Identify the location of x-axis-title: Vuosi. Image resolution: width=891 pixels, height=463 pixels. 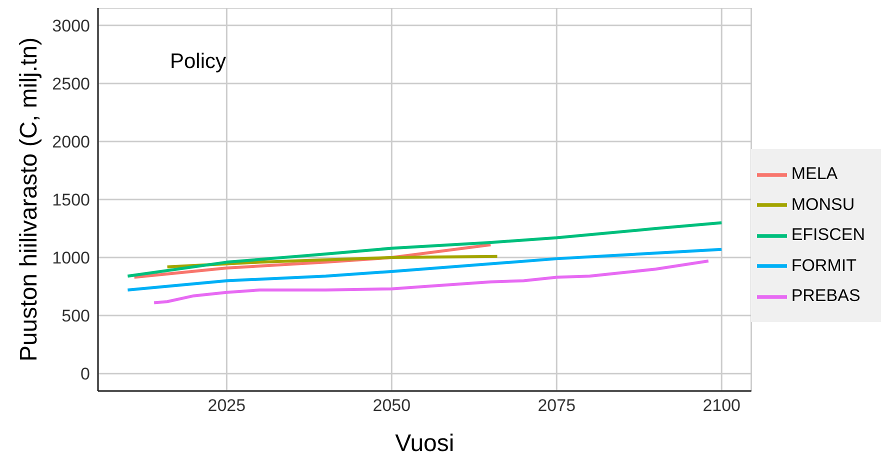
(424, 443).